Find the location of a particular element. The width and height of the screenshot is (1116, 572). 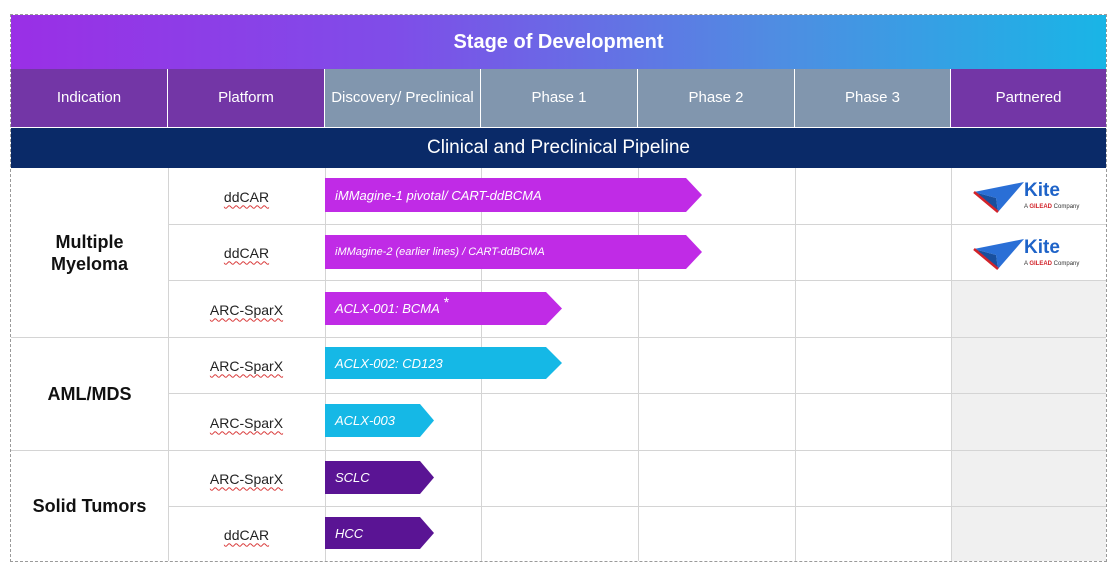

program-label: iMMagine-2 (earlier lines) / CART-ddBCMA is located at coordinates (440, 252).